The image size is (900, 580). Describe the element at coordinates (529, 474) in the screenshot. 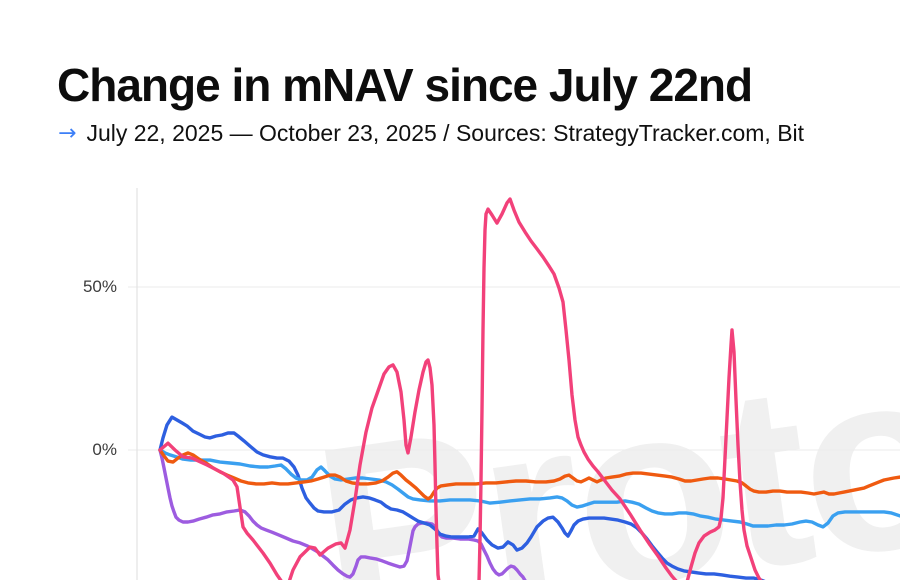

I see `series-line-orange` at that location.